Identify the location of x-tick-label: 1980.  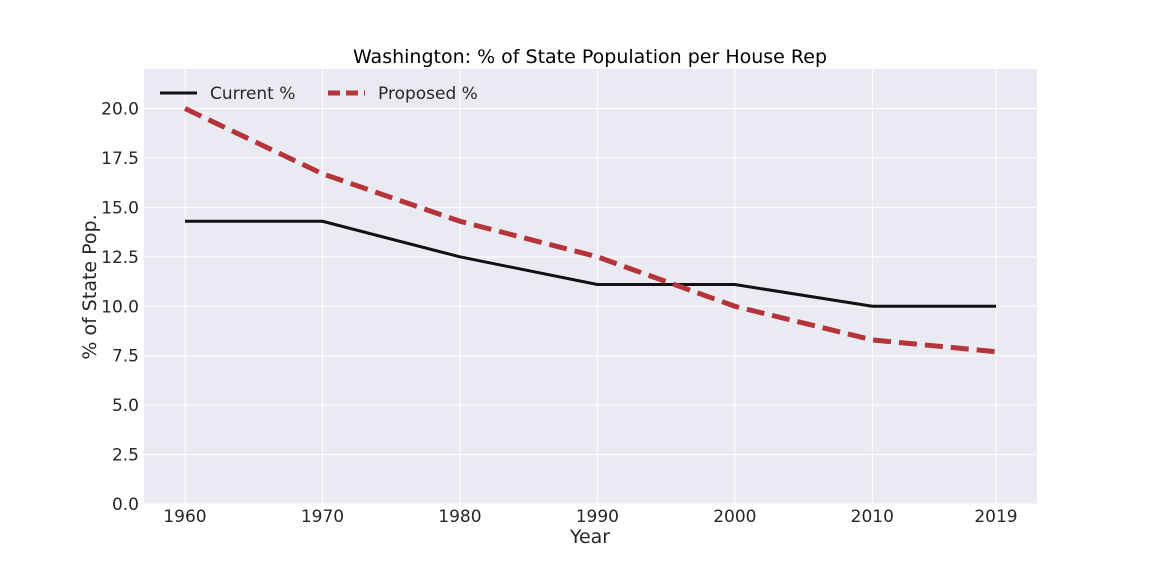
(459, 517).